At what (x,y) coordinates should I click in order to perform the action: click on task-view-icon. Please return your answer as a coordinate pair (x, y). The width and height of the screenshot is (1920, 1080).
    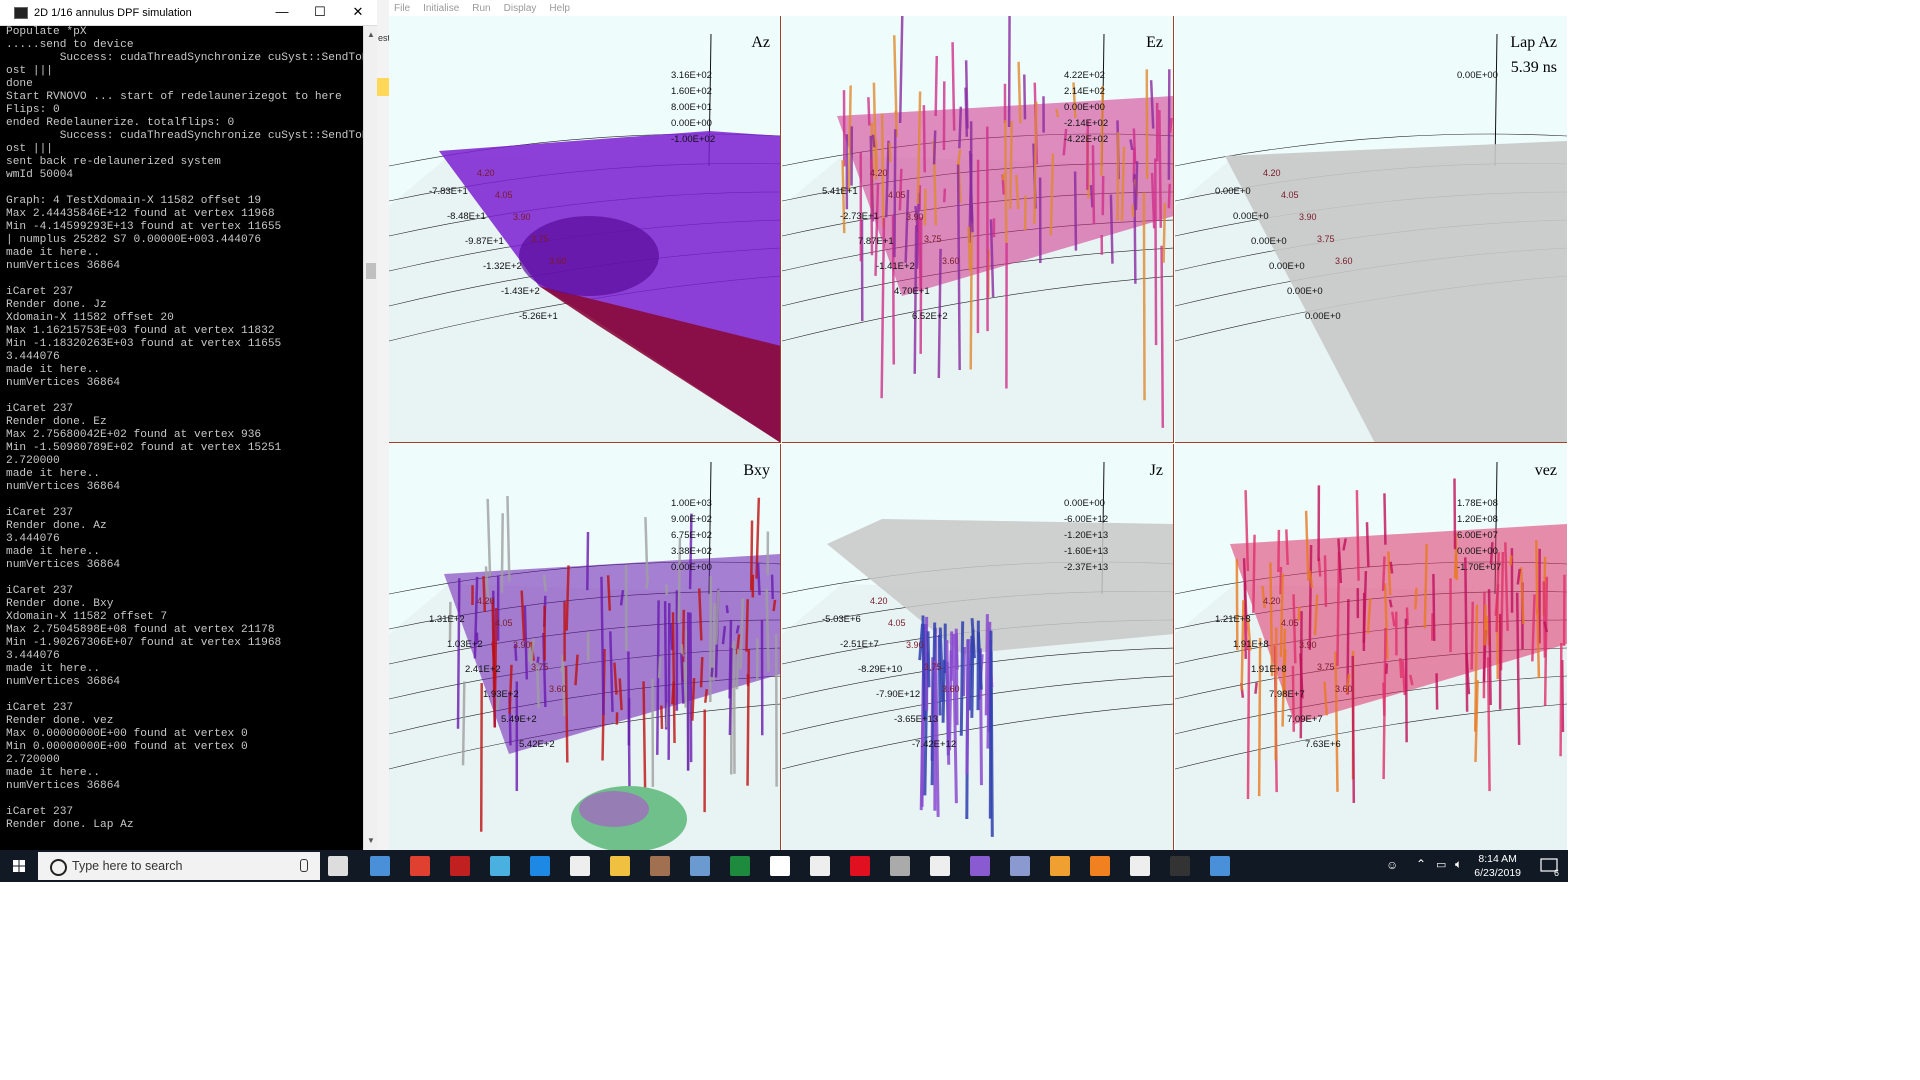
    Looking at the image, I should click on (338, 866).